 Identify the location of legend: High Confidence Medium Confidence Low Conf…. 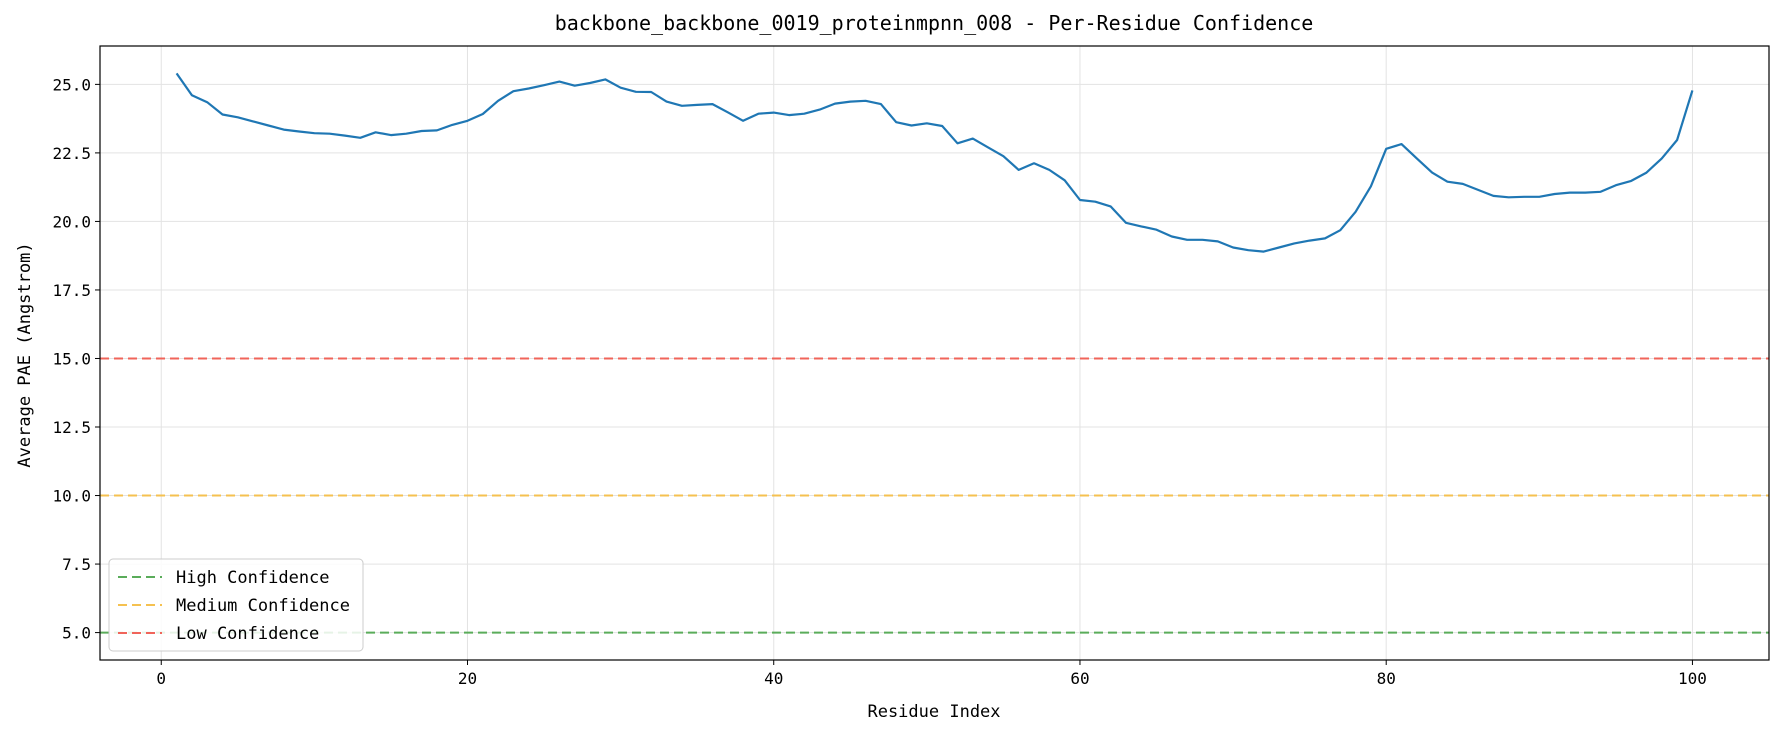
(236, 605).